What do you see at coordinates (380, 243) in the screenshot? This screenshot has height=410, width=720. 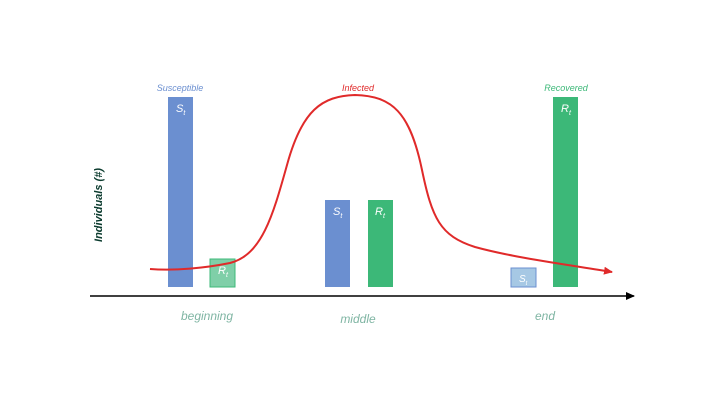 I see `recovered-bar-middle` at bounding box center [380, 243].